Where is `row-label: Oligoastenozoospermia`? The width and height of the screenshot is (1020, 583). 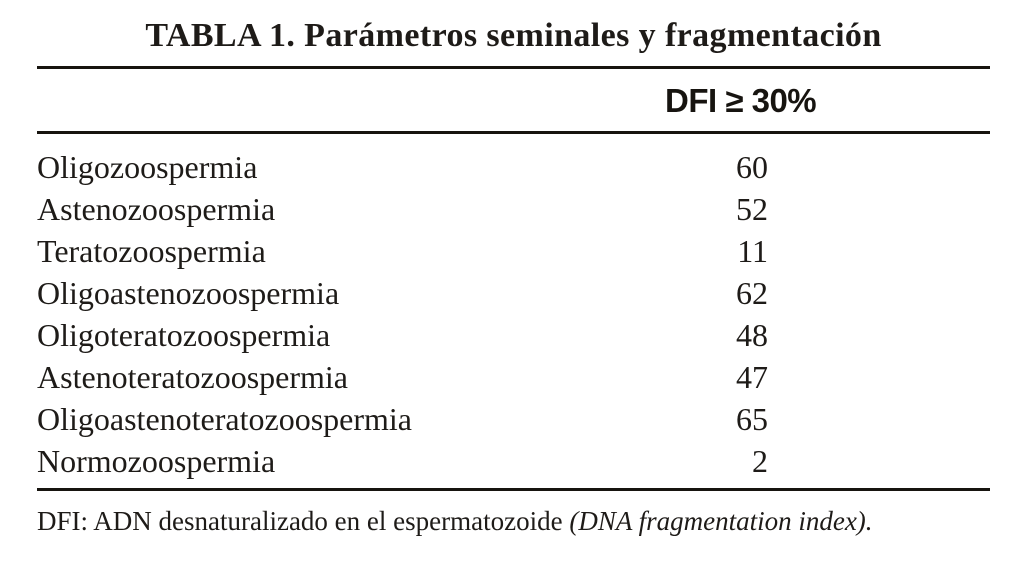 row-label: Oligoastenozoospermia is located at coordinates (188, 293).